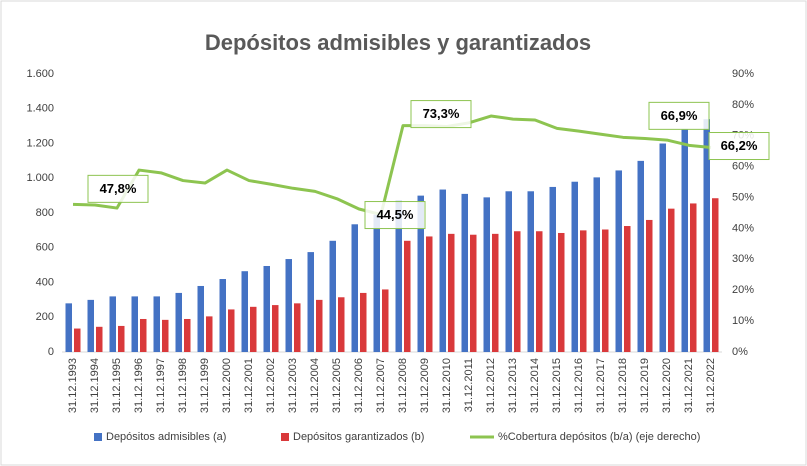 The width and height of the screenshot is (807, 466). I want to click on x-tick-label: 31.12.1993, so click(73, 385).